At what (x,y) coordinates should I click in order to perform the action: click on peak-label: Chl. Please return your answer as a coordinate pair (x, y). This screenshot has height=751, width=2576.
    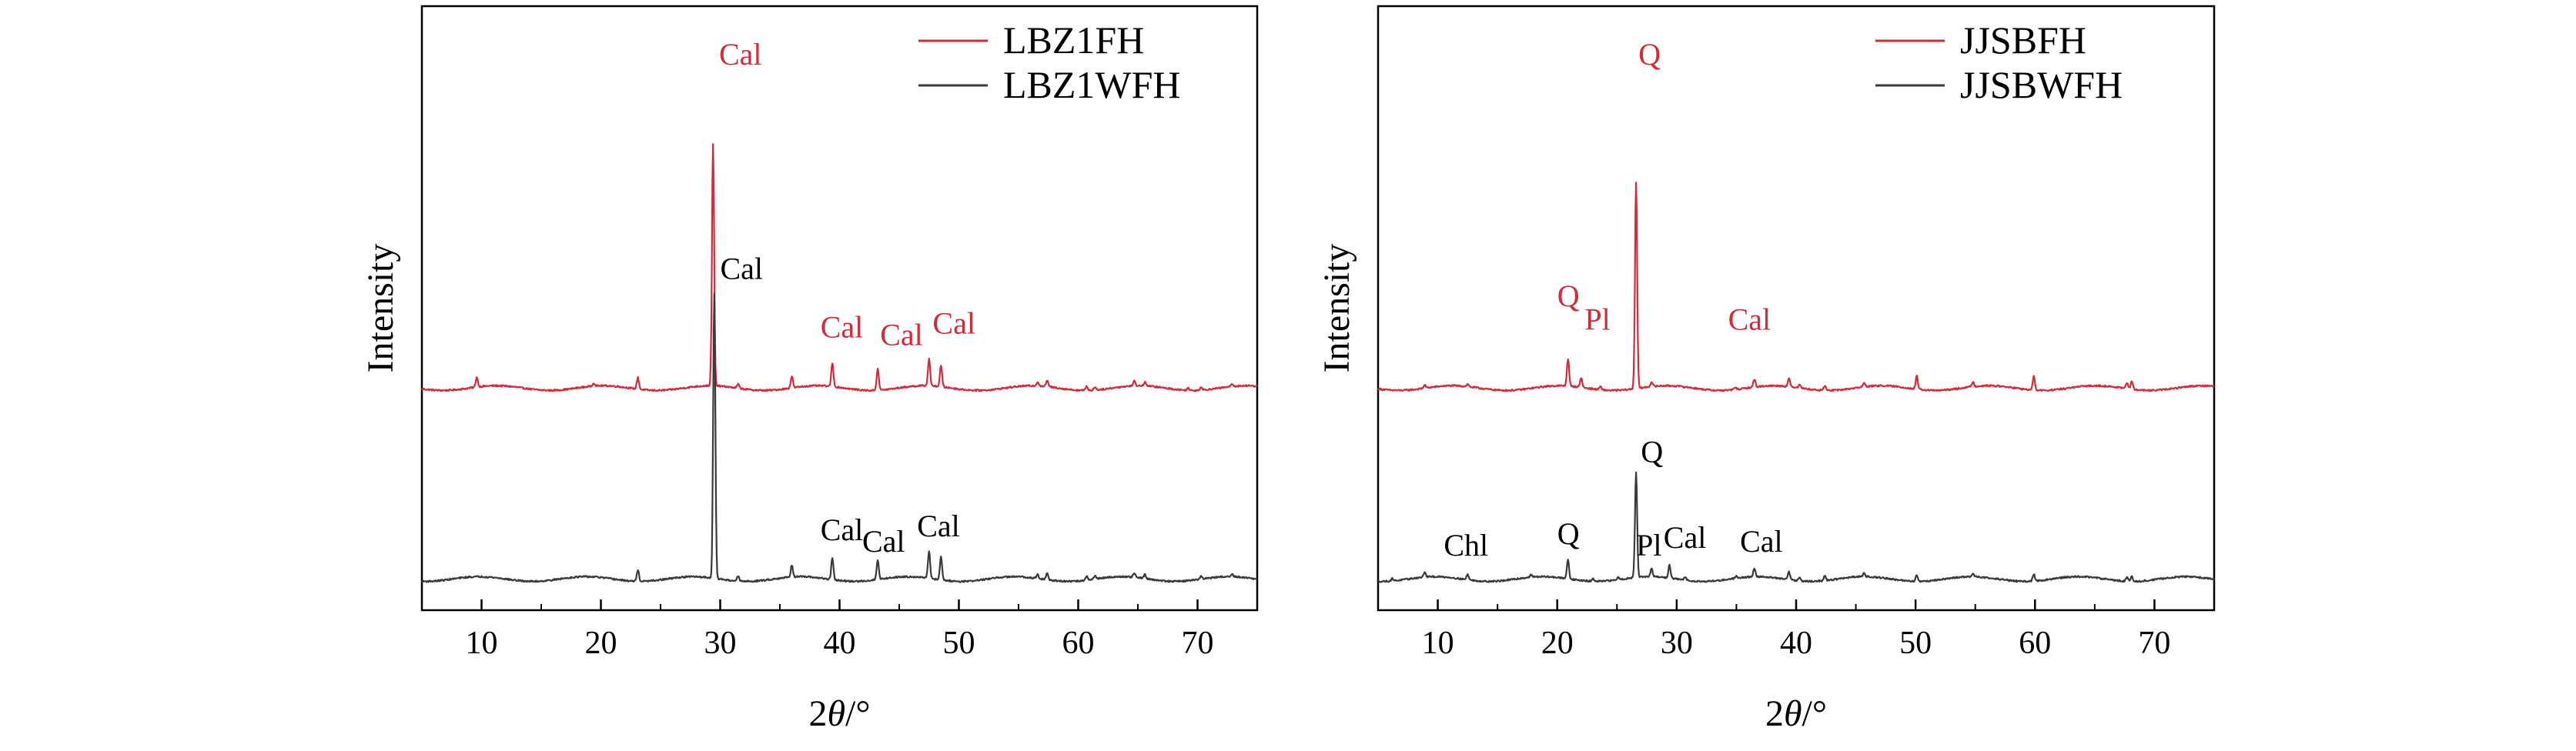
    Looking at the image, I should click on (1466, 545).